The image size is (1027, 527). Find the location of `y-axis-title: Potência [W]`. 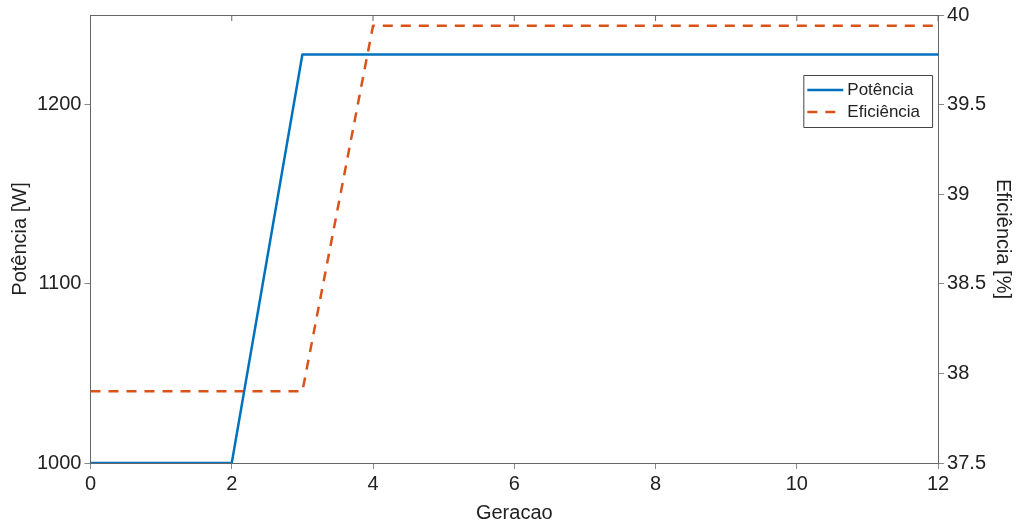

y-axis-title: Potência [W] is located at coordinates (18, 239).